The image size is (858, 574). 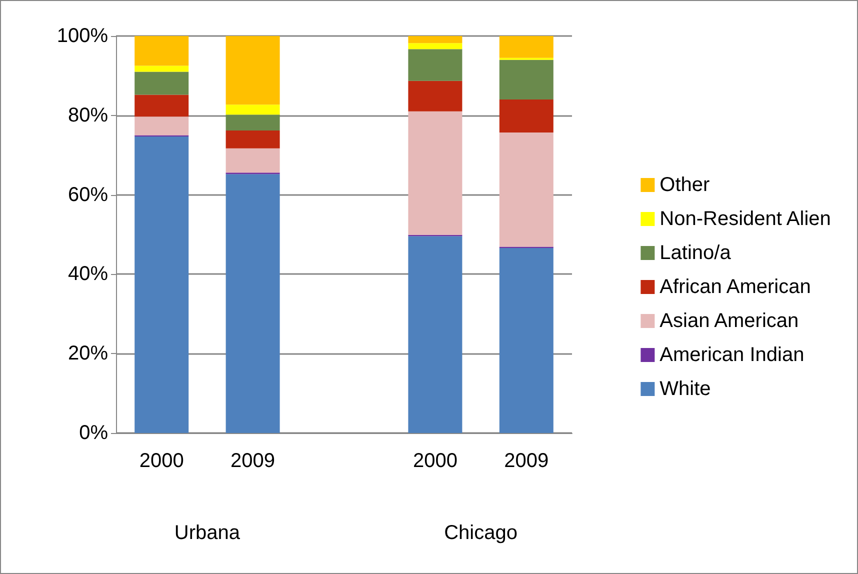 What do you see at coordinates (88, 353) in the screenshot?
I see `y-tick-label: 20%` at bounding box center [88, 353].